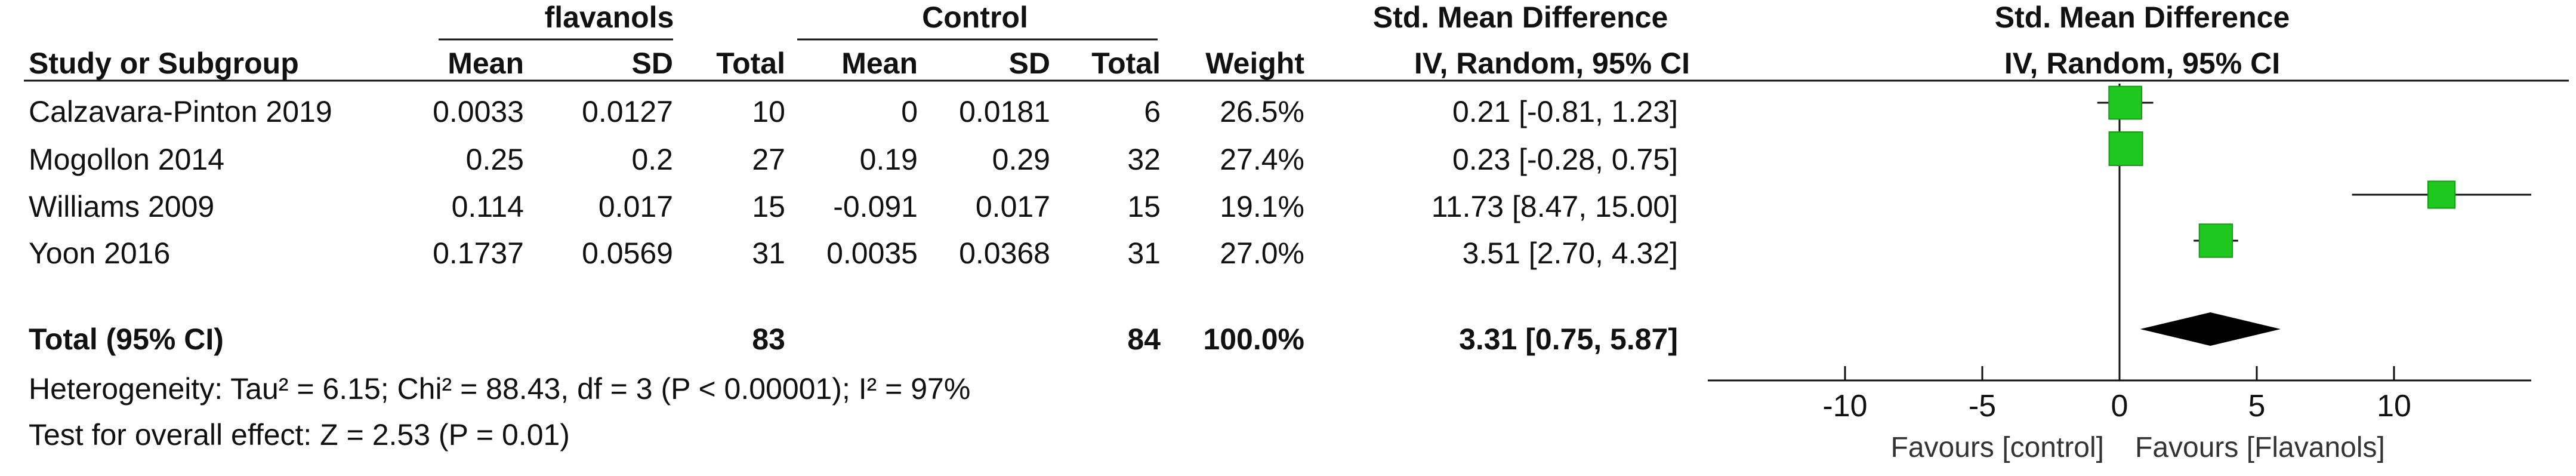 The width and height of the screenshot is (2576, 476). I want to click on column-header-sd-2: SD, so click(1029, 64).